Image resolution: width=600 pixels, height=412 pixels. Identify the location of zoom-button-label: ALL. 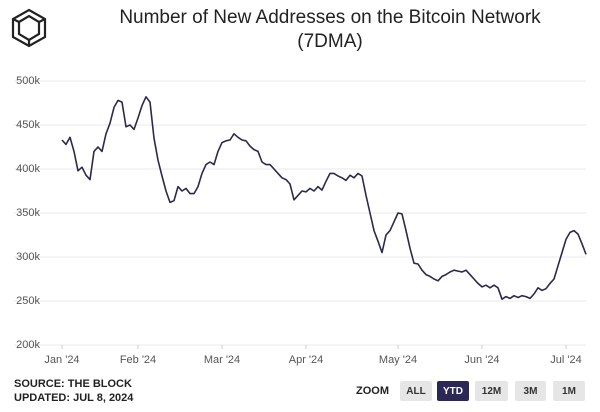
(415, 391).